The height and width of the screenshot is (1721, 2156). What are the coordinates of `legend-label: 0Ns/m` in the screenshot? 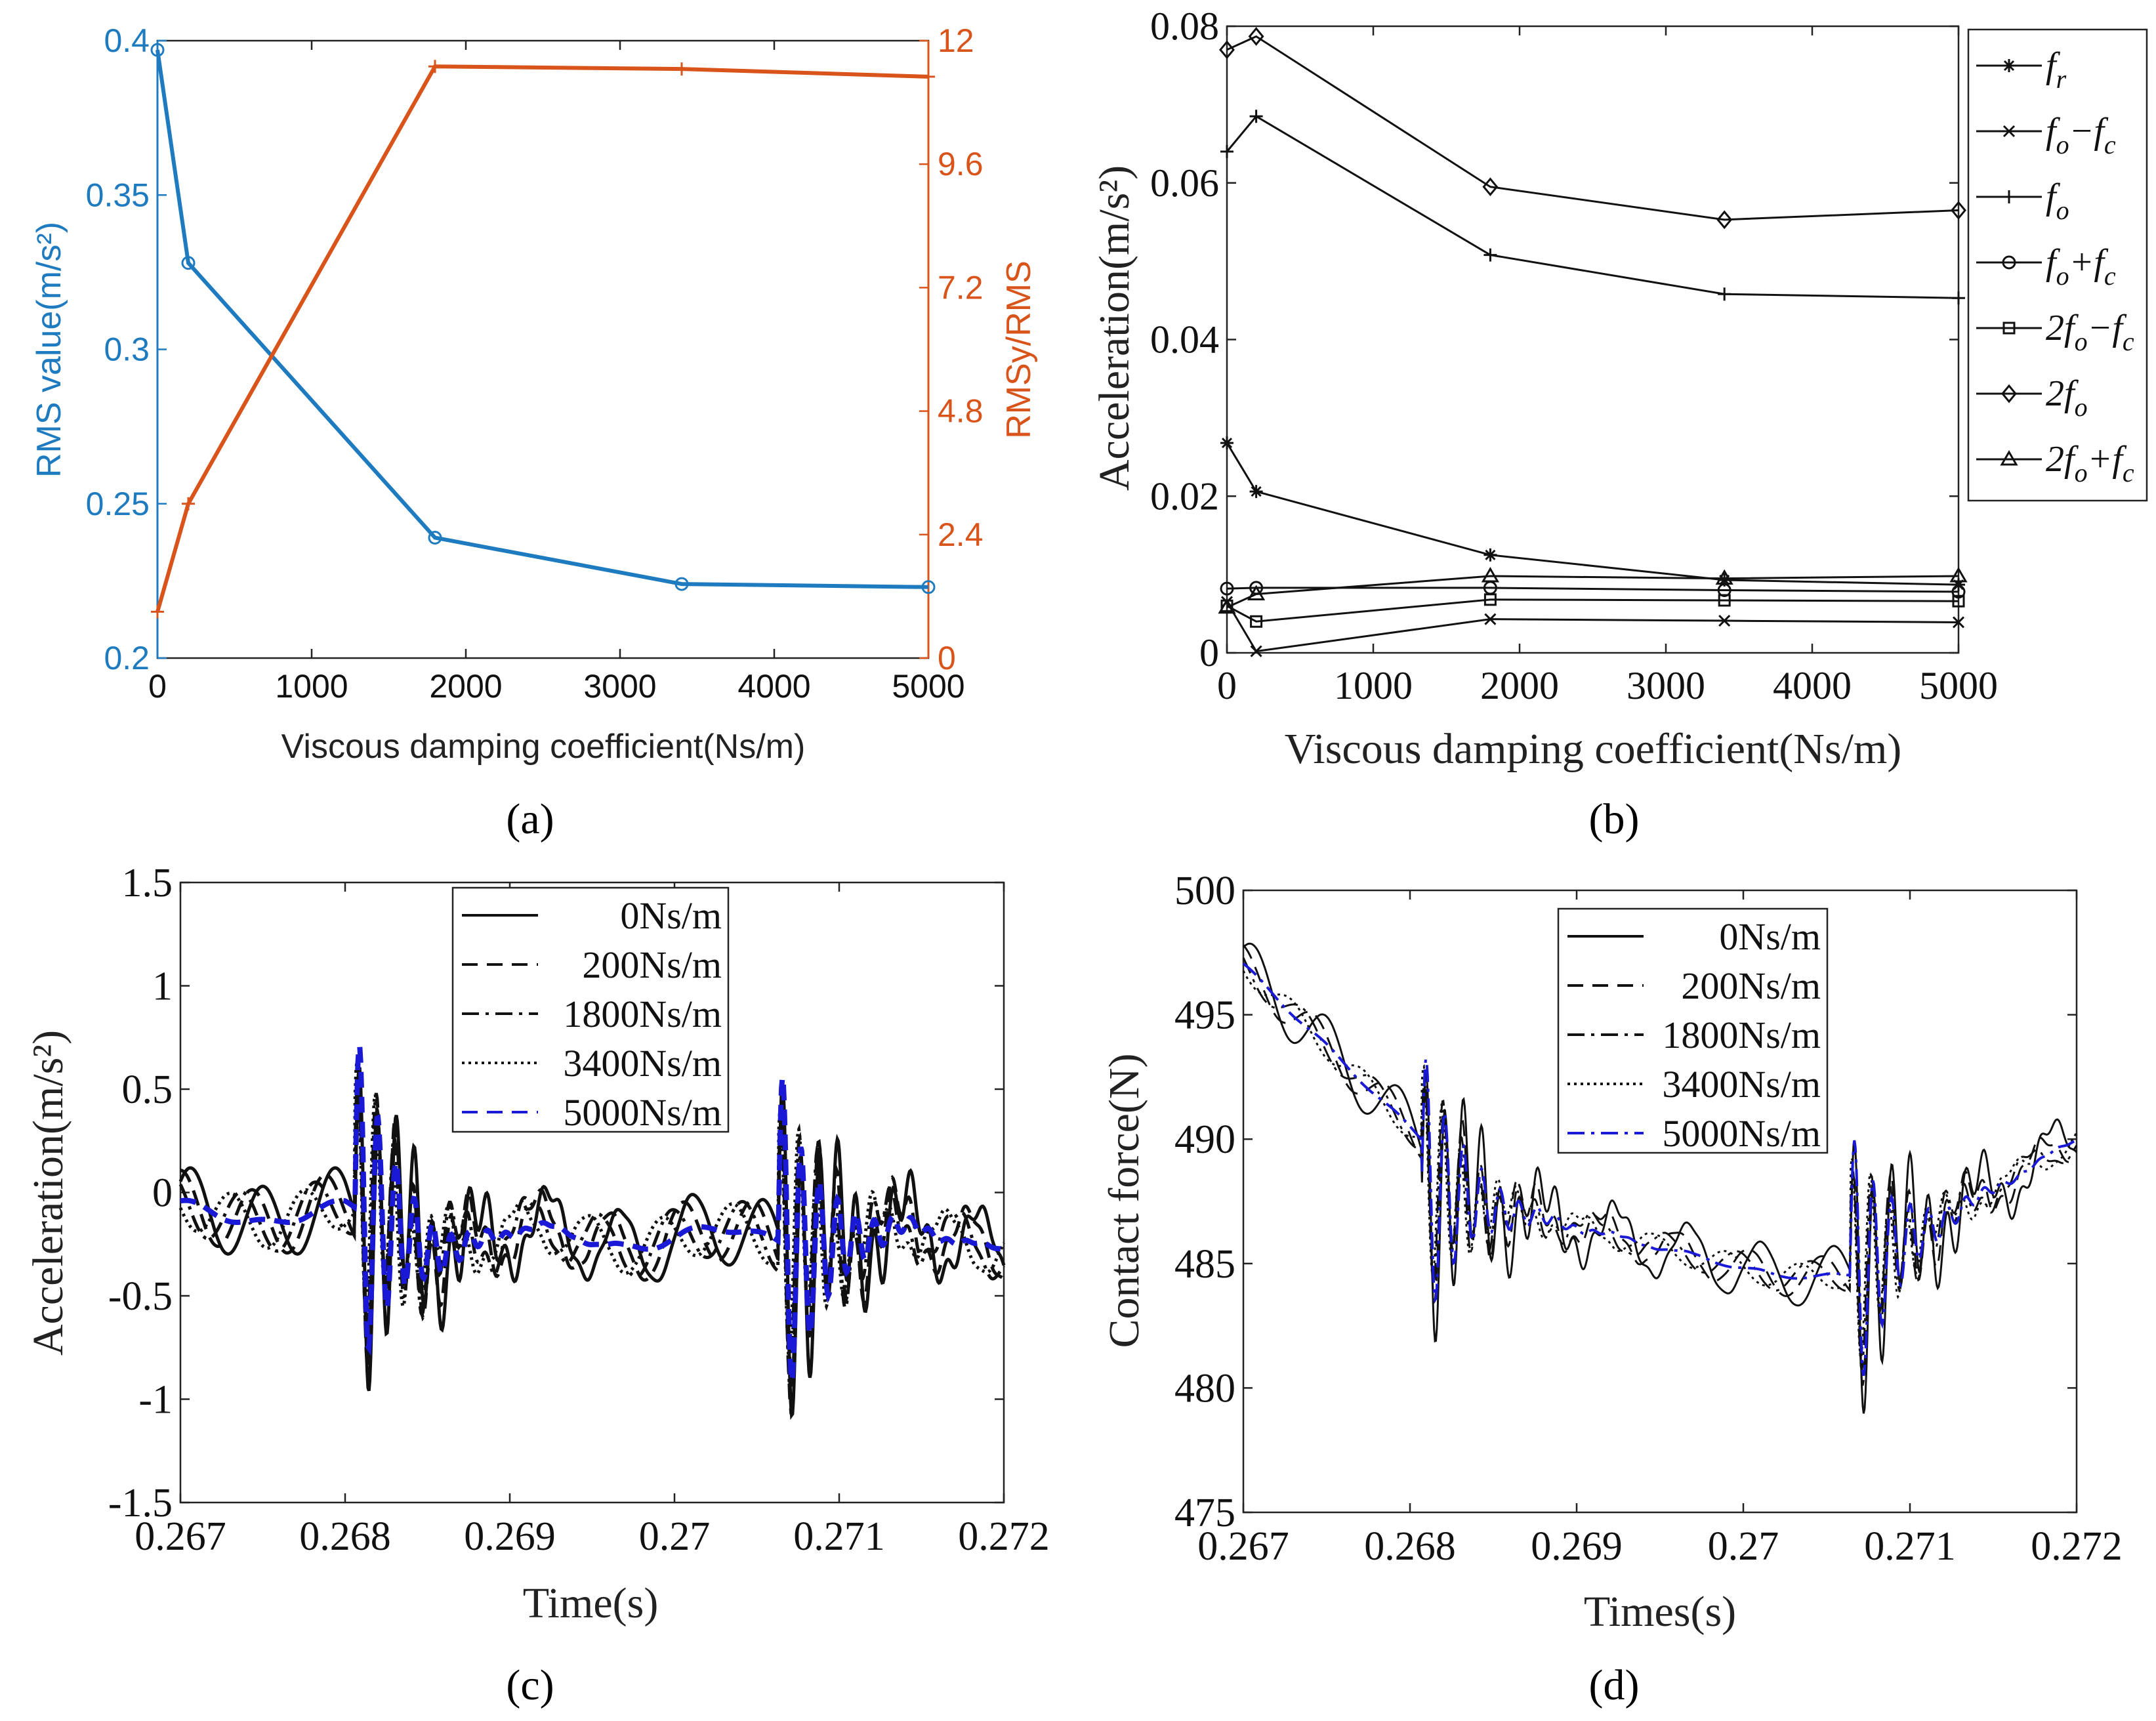 It's located at (1770, 937).